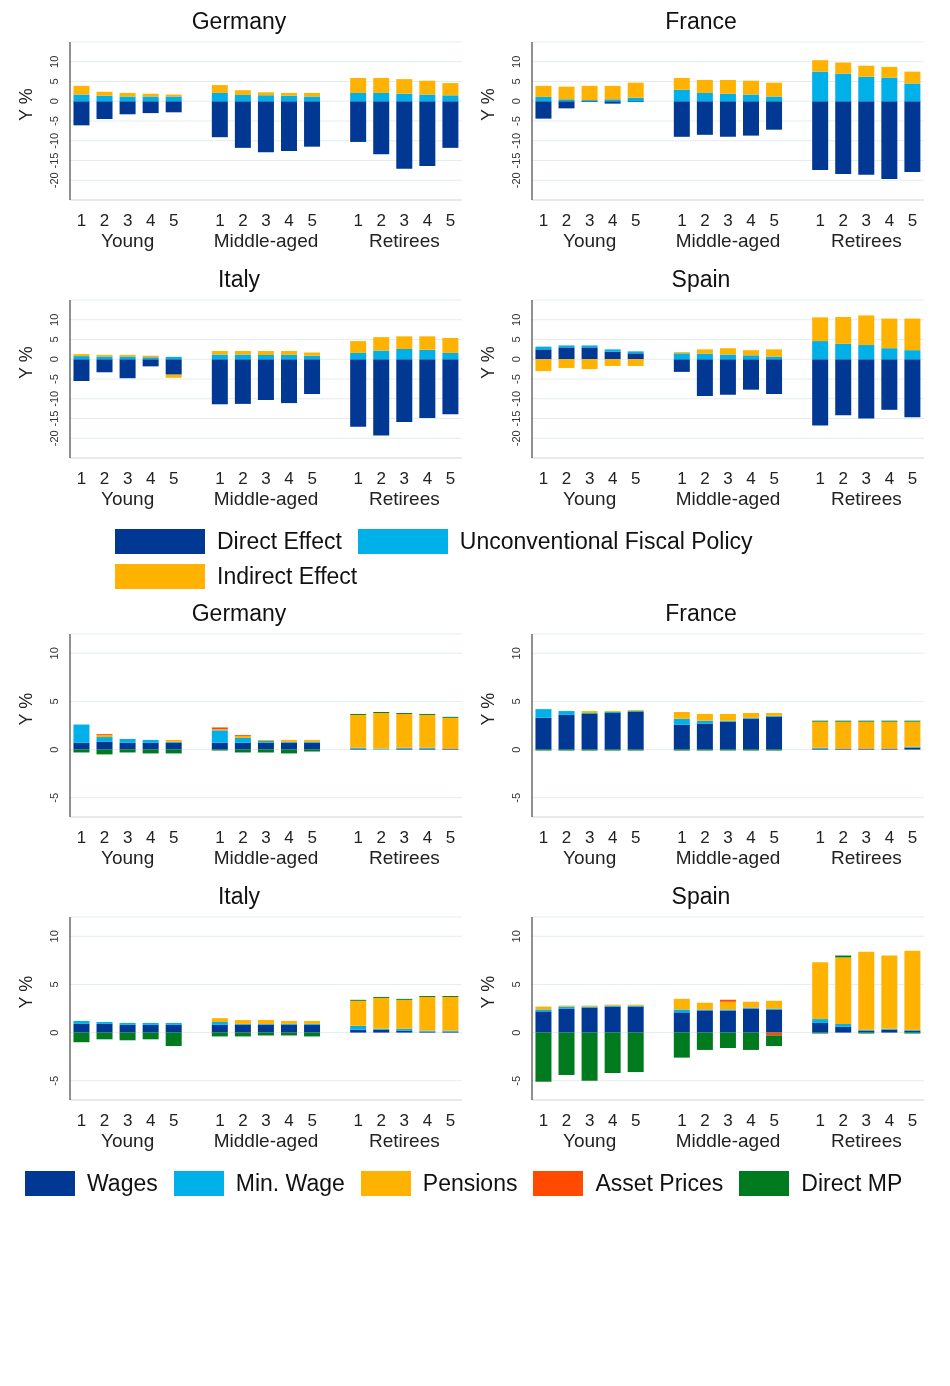 Image resolution: width=950 pixels, height=1386 pixels. Describe the element at coordinates (287, 576) in the screenshot. I see `legend-label: Indirect Effect` at that location.